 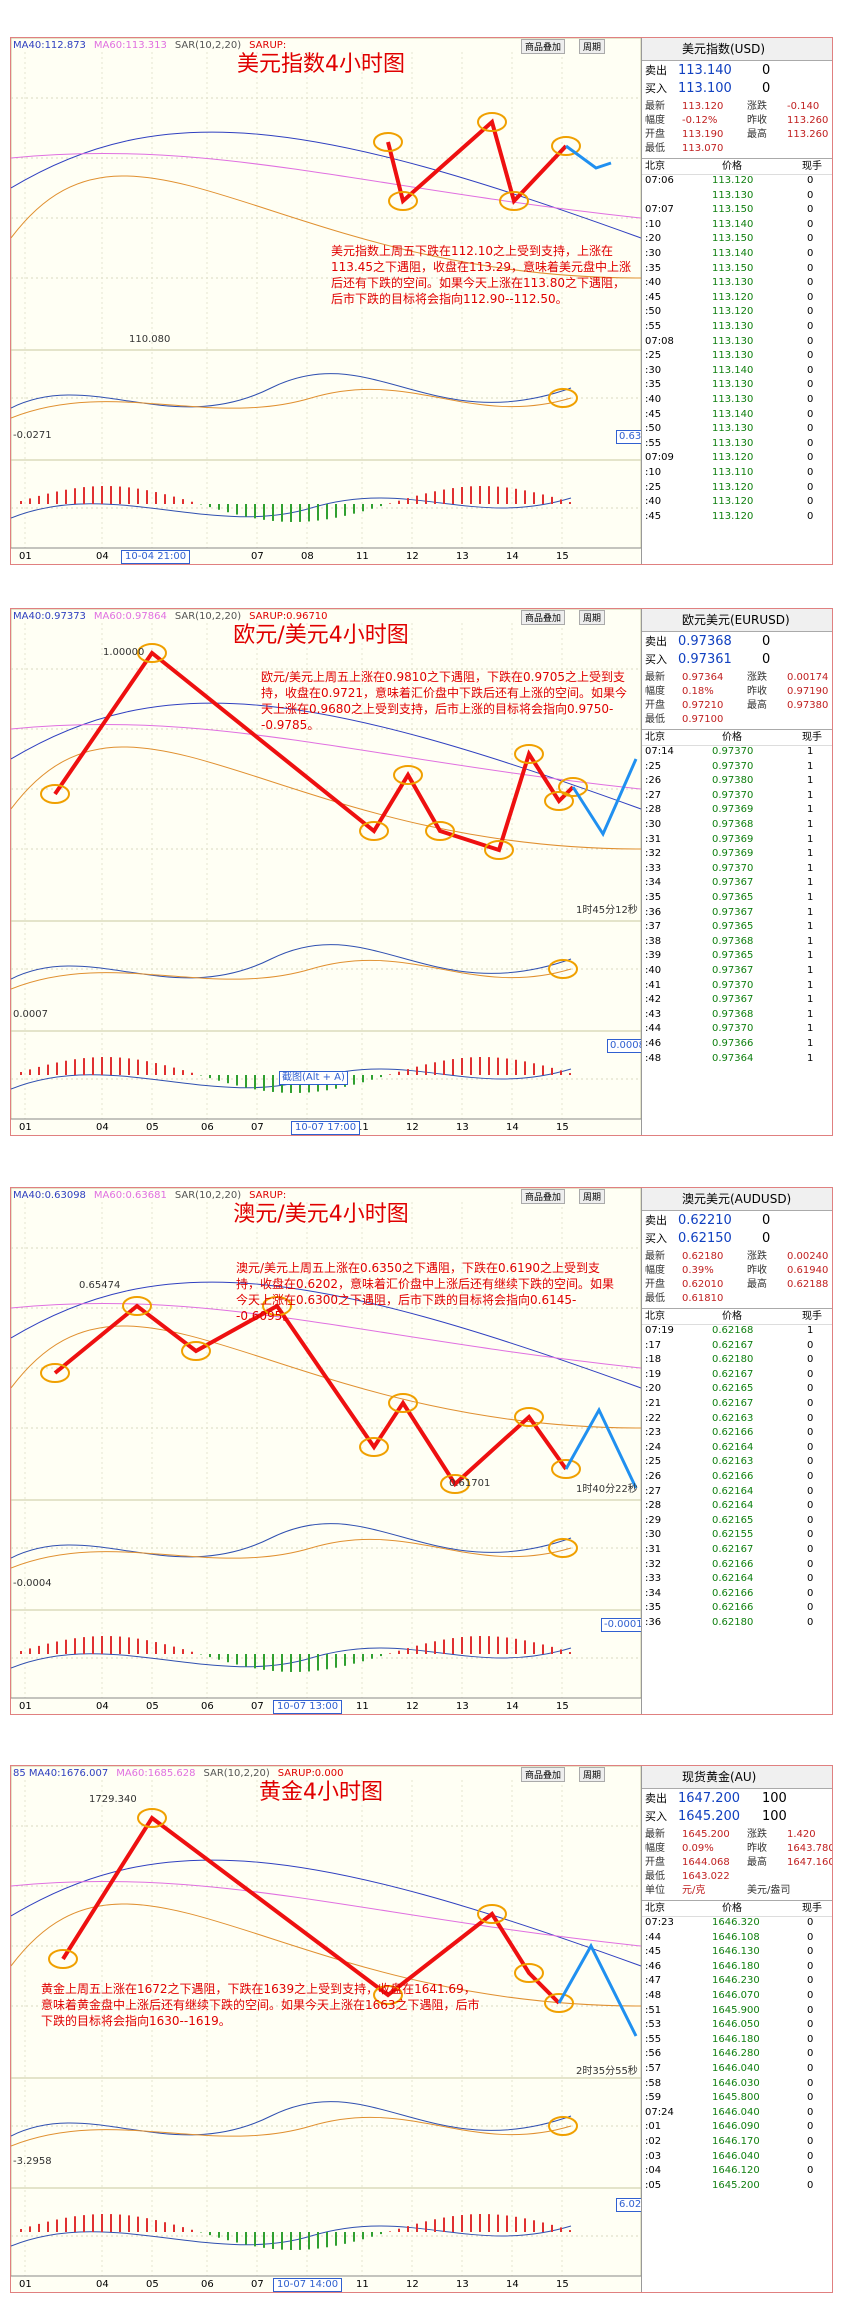 What do you see at coordinates (737, 1419) in the screenshot?
I see `tick-row: :22 0.62163 0` at bounding box center [737, 1419].